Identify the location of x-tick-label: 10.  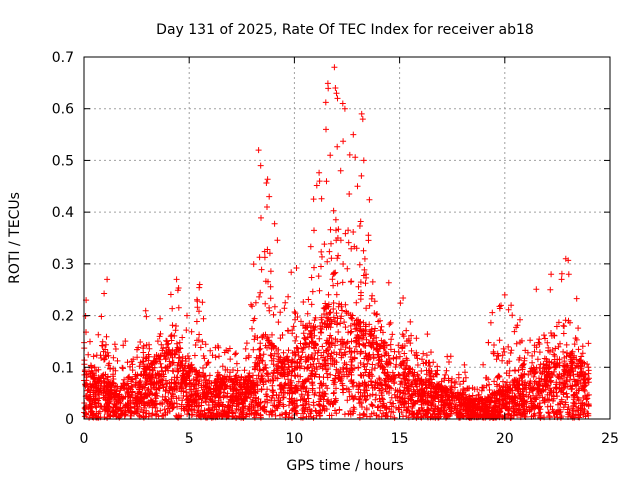
(294, 439).